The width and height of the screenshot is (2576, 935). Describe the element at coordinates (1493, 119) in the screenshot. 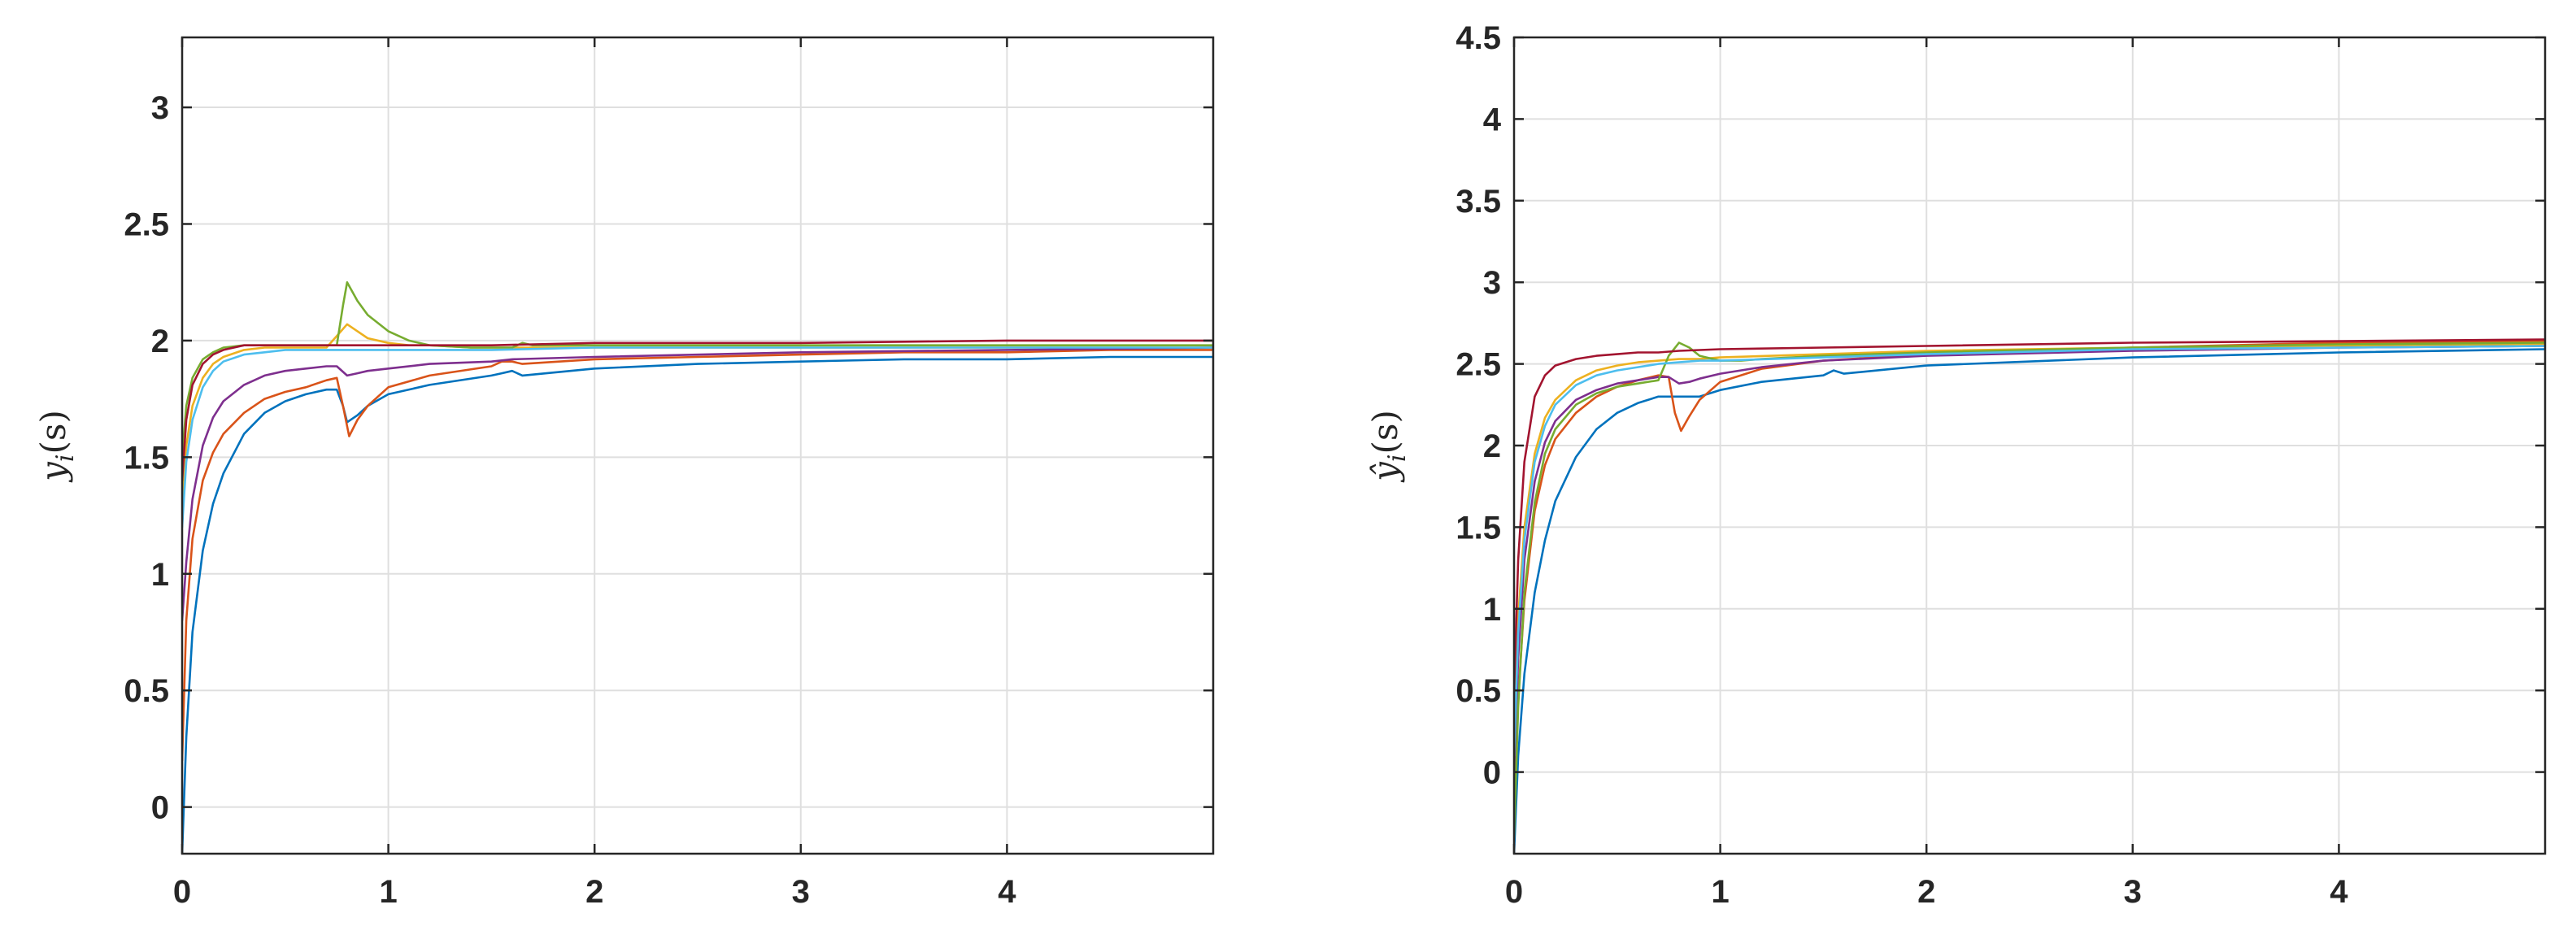

I see `y-tick-label: 4` at that location.